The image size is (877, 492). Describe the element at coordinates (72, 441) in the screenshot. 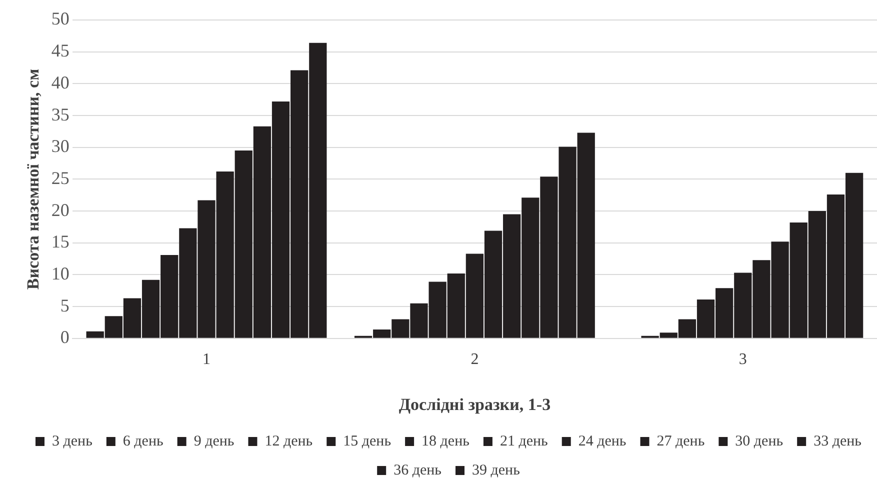

I see `legend-label: 3 день` at that location.